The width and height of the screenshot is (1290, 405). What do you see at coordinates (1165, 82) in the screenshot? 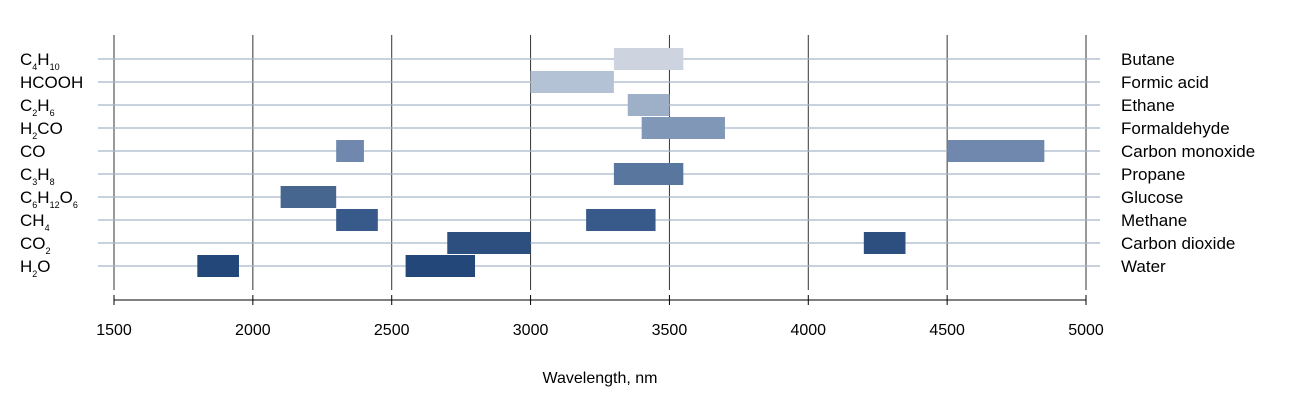
I see `compound-name-label: Formic acid` at bounding box center [1165, 82].